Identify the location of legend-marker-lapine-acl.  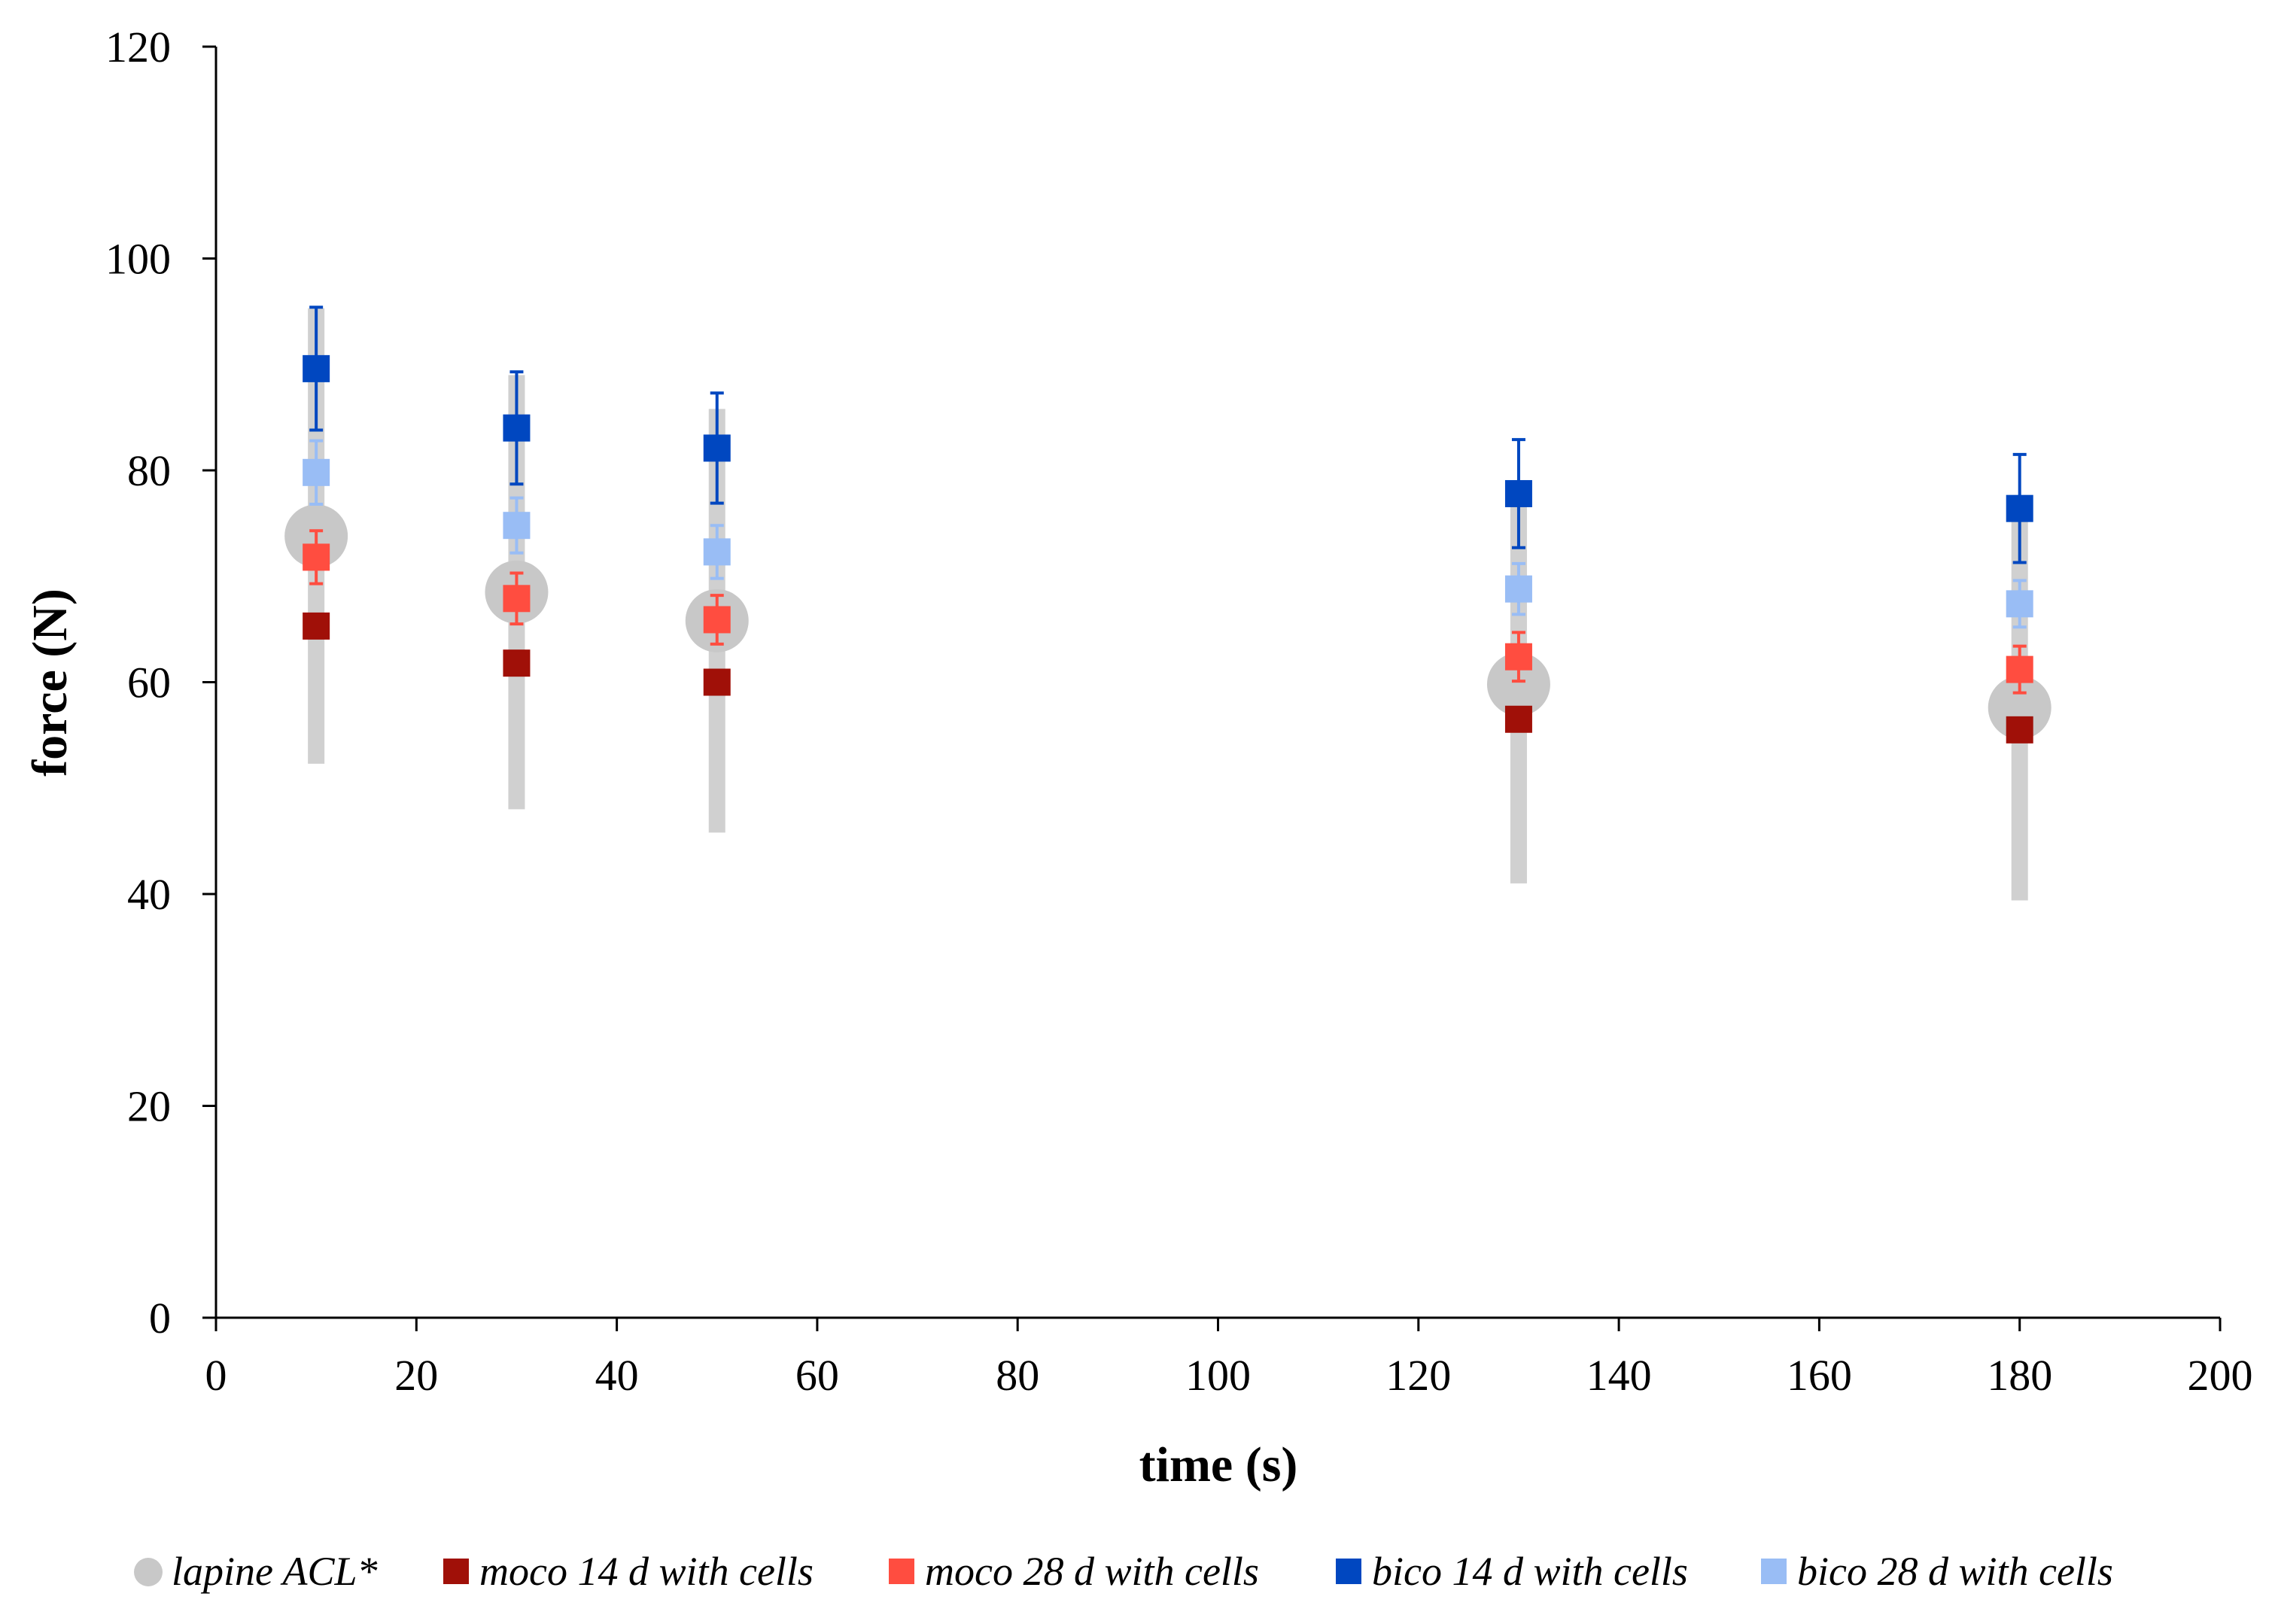
(148, 1572).